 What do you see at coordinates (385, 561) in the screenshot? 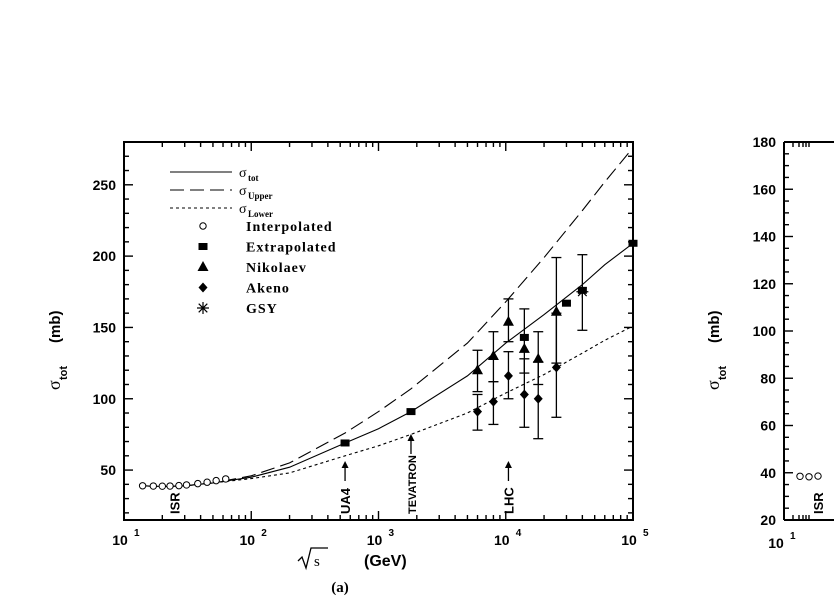
I see `x-axis-unit: (GeV)` at bounding box center [385, 561].